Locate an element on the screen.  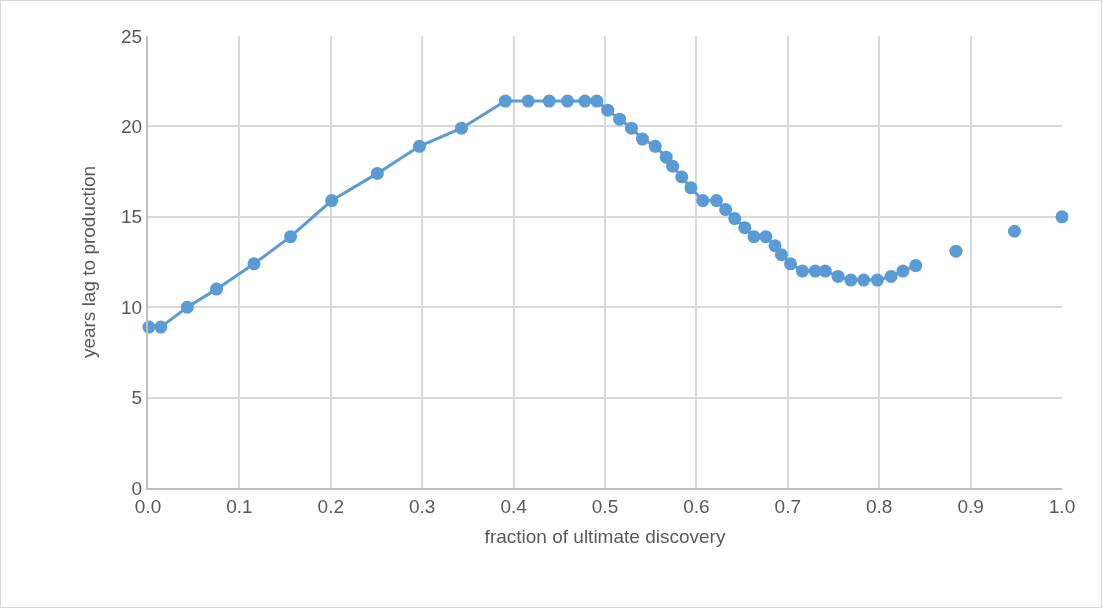
x-tick-label: 0.4 is located at coordinates (514, 506).